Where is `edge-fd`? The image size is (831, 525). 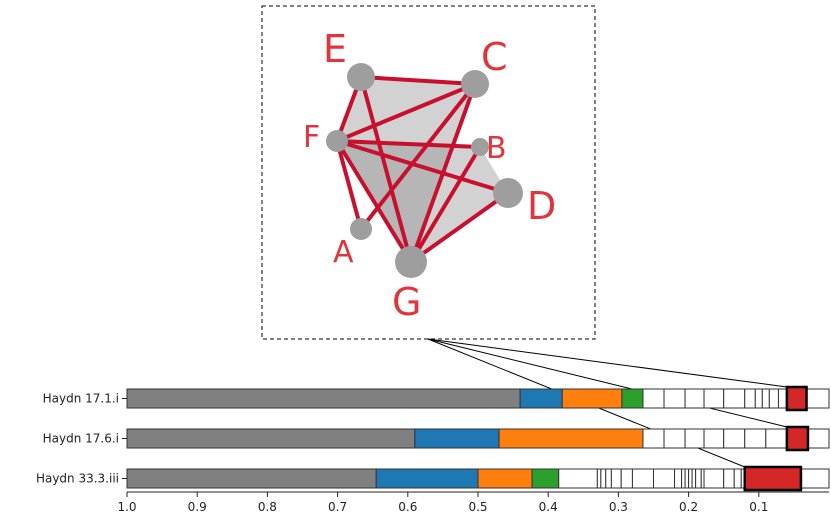
edge-fd is located at coordinates (422, 167).